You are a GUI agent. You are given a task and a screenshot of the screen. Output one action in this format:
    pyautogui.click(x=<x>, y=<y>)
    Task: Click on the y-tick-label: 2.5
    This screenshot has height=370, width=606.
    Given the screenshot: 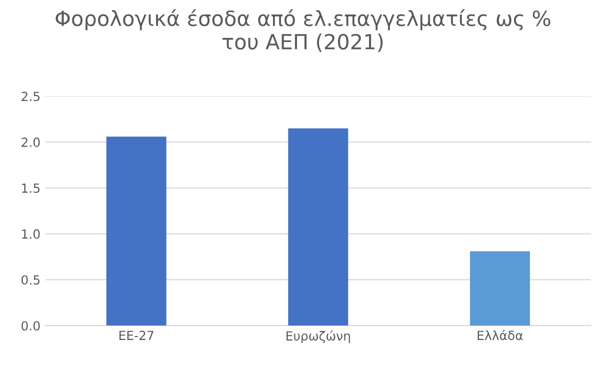 What is the action you would take?
    pyautogui.click(x=31, y=97)
    